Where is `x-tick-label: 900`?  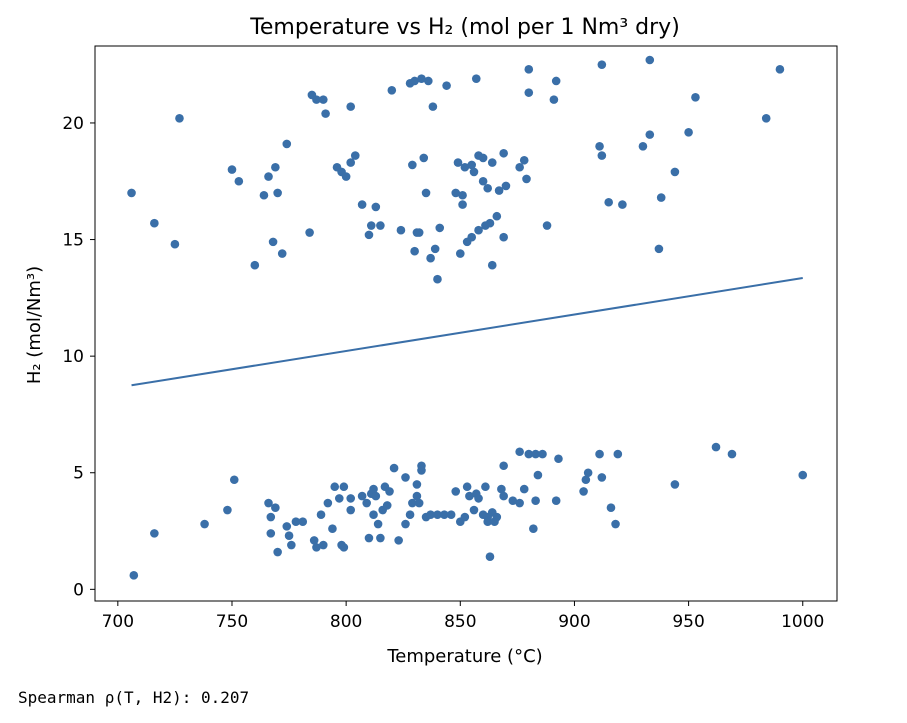 x-tick-label: 900 is located at coordinates (574, 622).